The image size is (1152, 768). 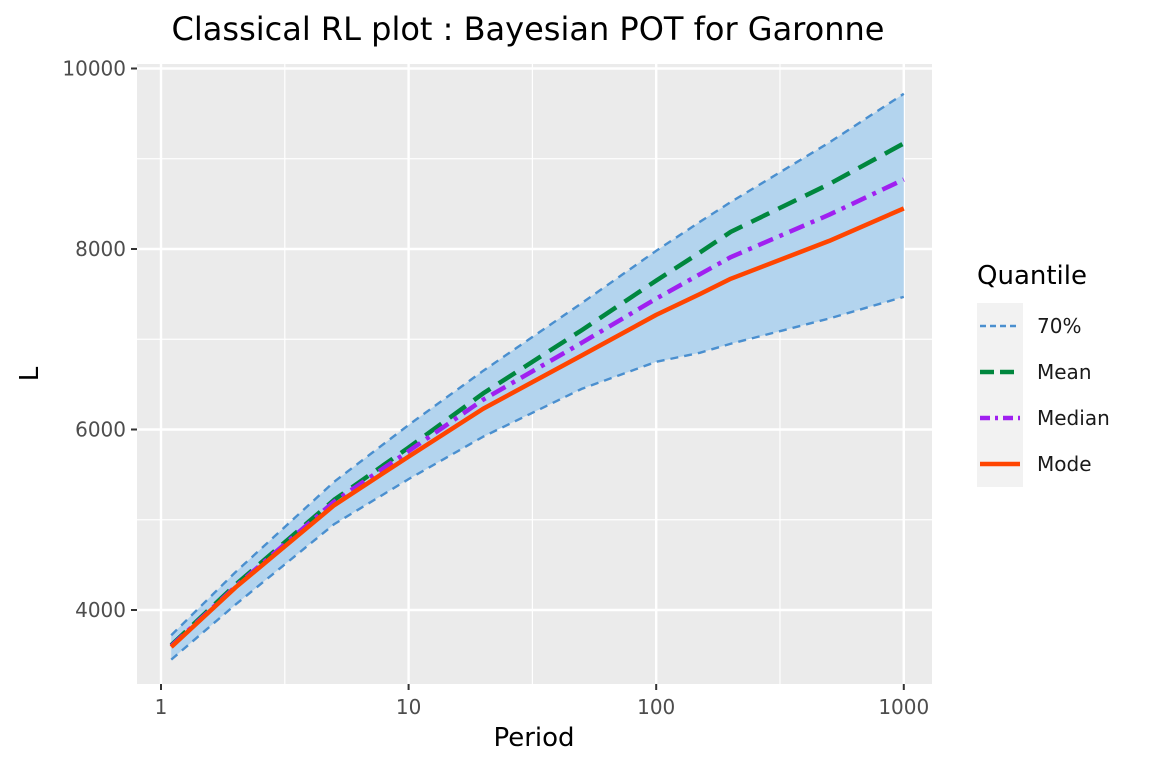 I want to click on y-tick-label: 4000, so click(x=100, y=610).